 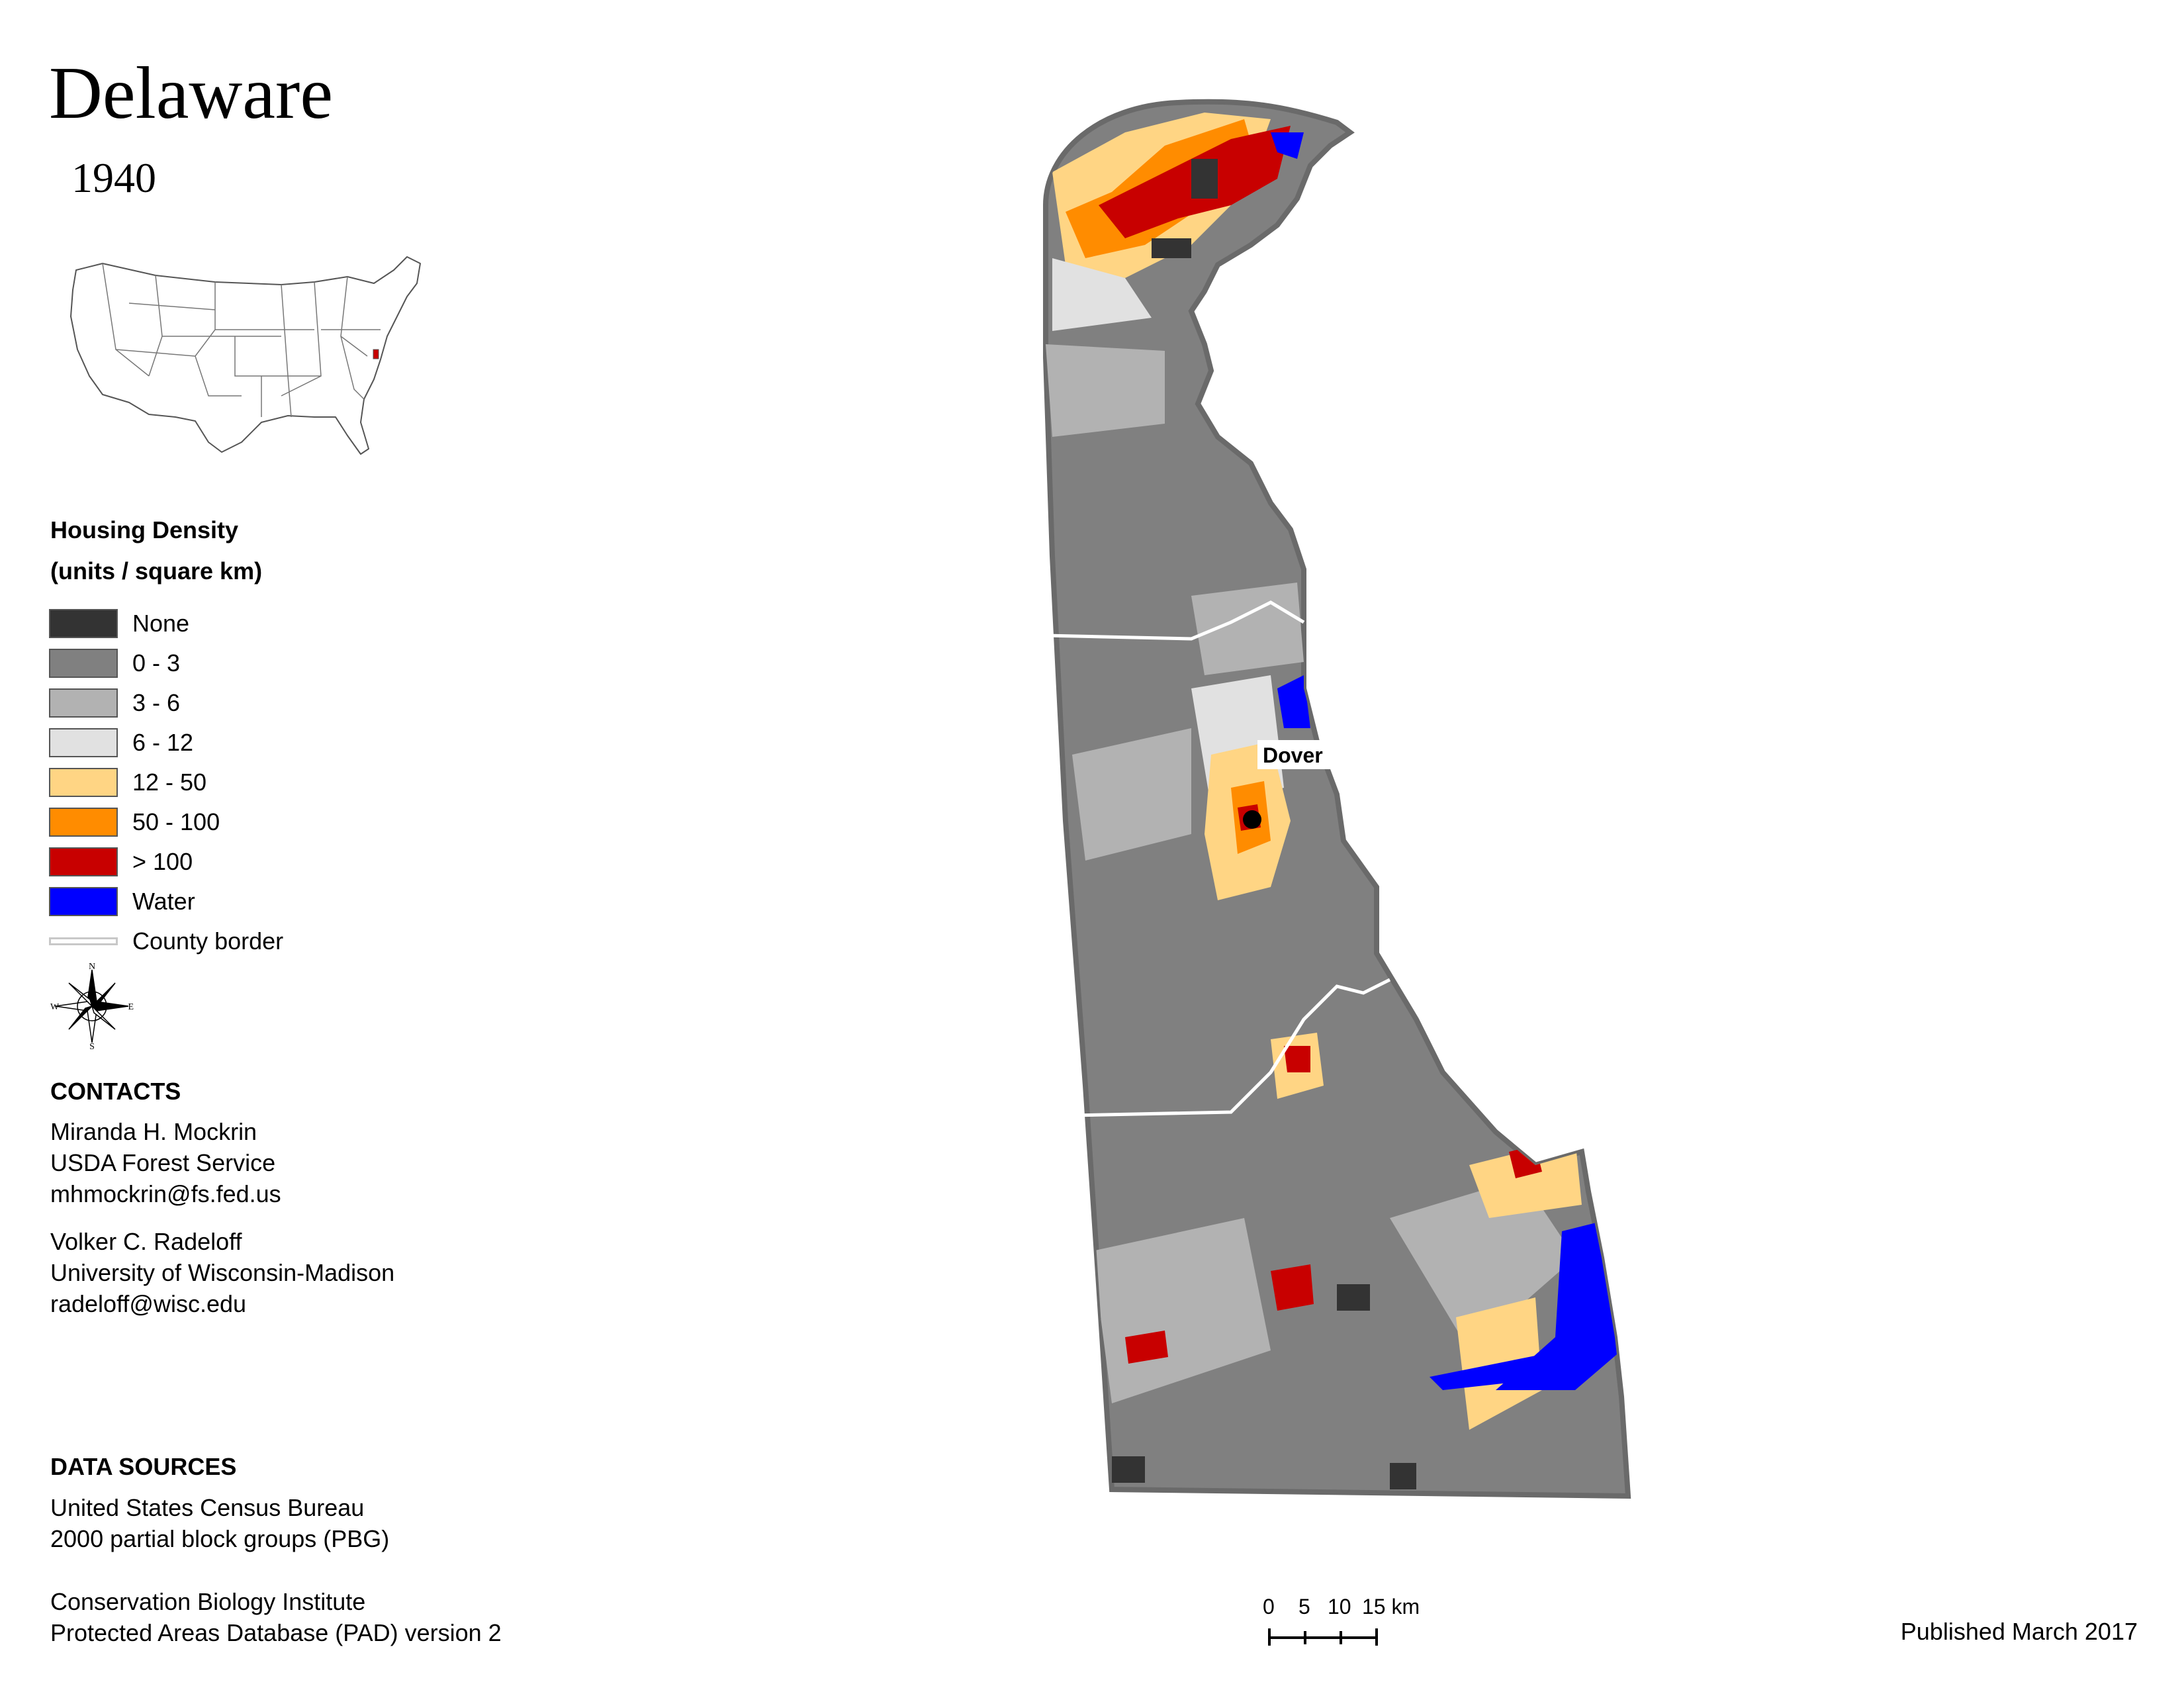 I want to click on legend-item-county-border: County border, so click(x=166, y=941).